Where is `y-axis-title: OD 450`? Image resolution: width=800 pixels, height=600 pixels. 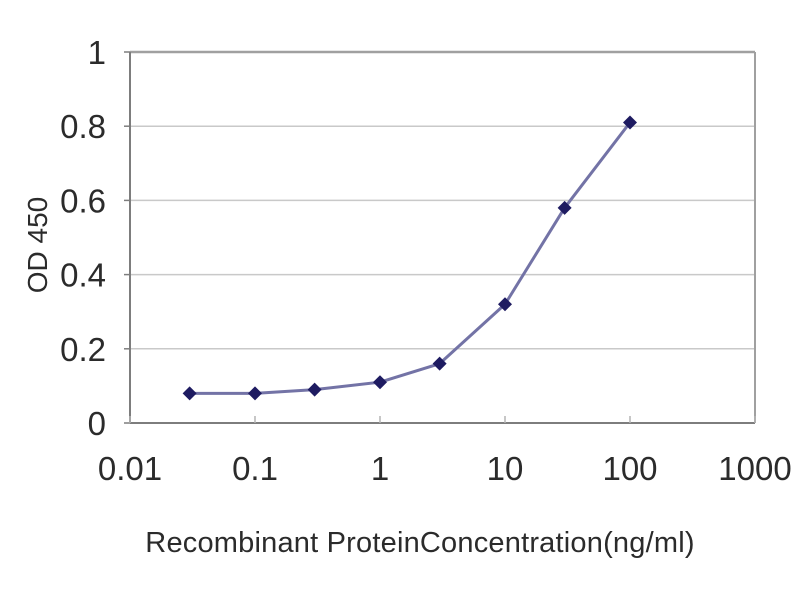
y-axis-title: OD 450 is located at coordinates (37, 245).